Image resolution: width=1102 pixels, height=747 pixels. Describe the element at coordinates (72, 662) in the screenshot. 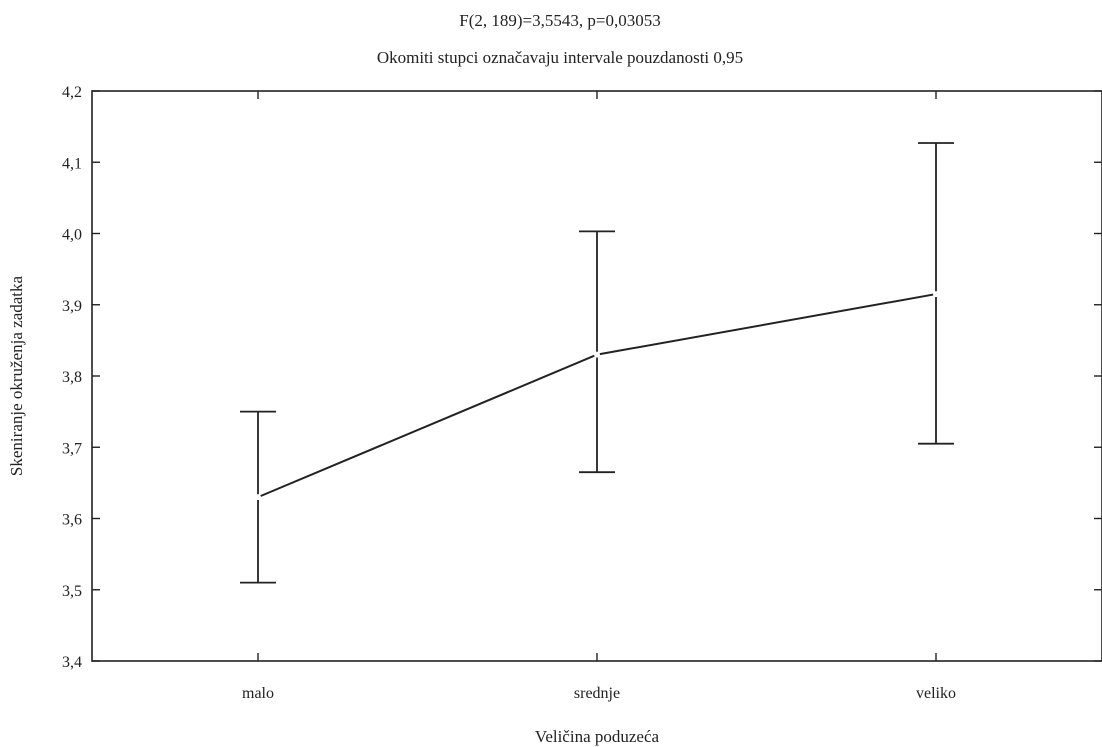

I see `y-tick-label: 3,4` at that location.